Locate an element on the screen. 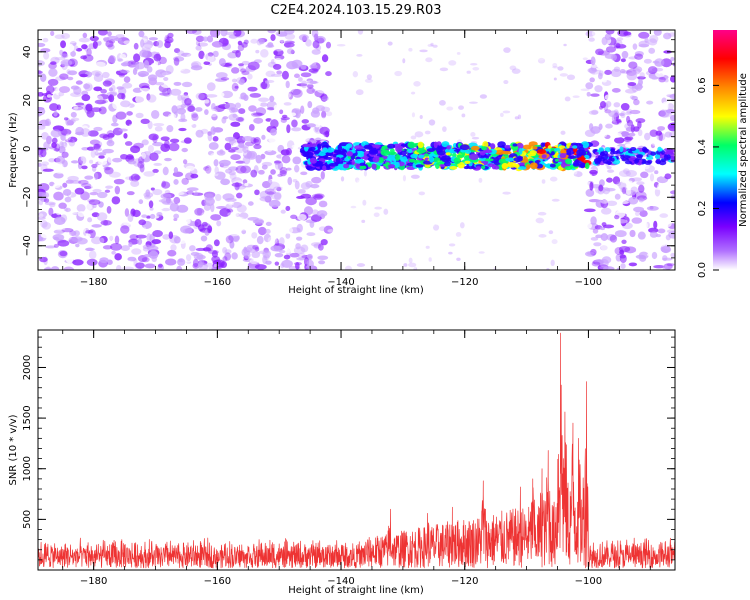 This screenshot has width=750, height=600. spectrogram-x-label: Height of straight line (km) is located at coordinates (356, 290).